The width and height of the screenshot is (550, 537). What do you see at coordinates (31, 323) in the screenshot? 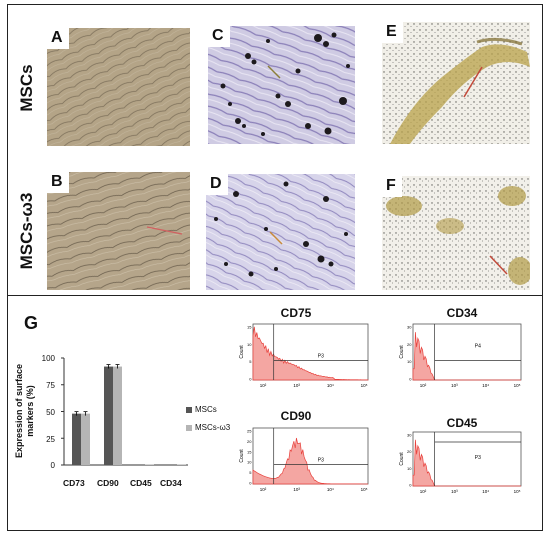
I see `panel-label-g: G` at bounding box center [31, 323].